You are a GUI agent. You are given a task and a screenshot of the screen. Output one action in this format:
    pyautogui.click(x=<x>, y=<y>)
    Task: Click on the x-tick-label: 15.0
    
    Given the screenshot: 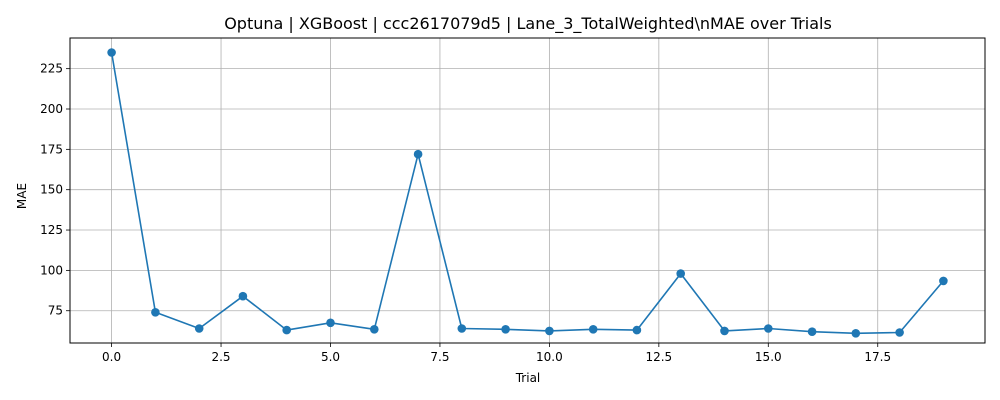 What is the action you would take?
    pyautogui.click(x=768, y=357)
    